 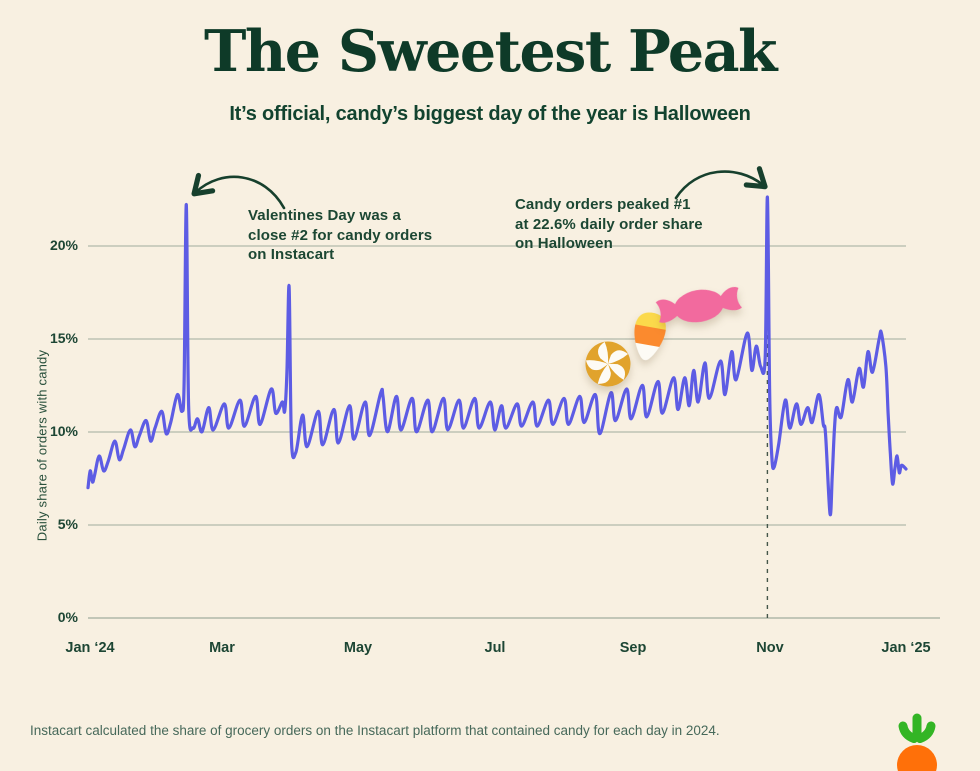 I want to click on valentines-annotation-line3: on Instacart, so click(x=291, y=254).